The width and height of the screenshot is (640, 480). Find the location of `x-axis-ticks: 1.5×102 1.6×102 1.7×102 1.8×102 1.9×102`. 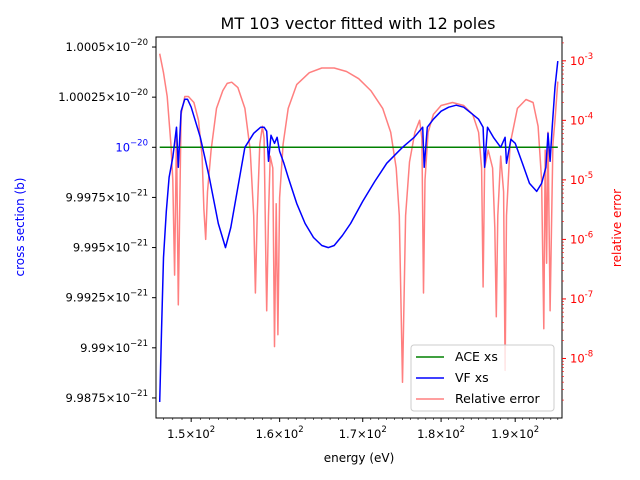

x-axis-ticks: 1.5×102 1.6×102 1.7×102 1.8×102 1.9×102 is located at coordinates (361, 429).